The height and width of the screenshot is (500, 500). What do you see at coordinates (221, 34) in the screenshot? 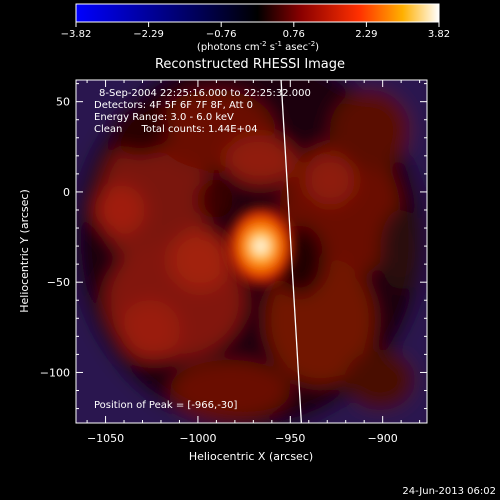
I see `colorbar-tick-label: −0.76` at bounding box center [221, 34].